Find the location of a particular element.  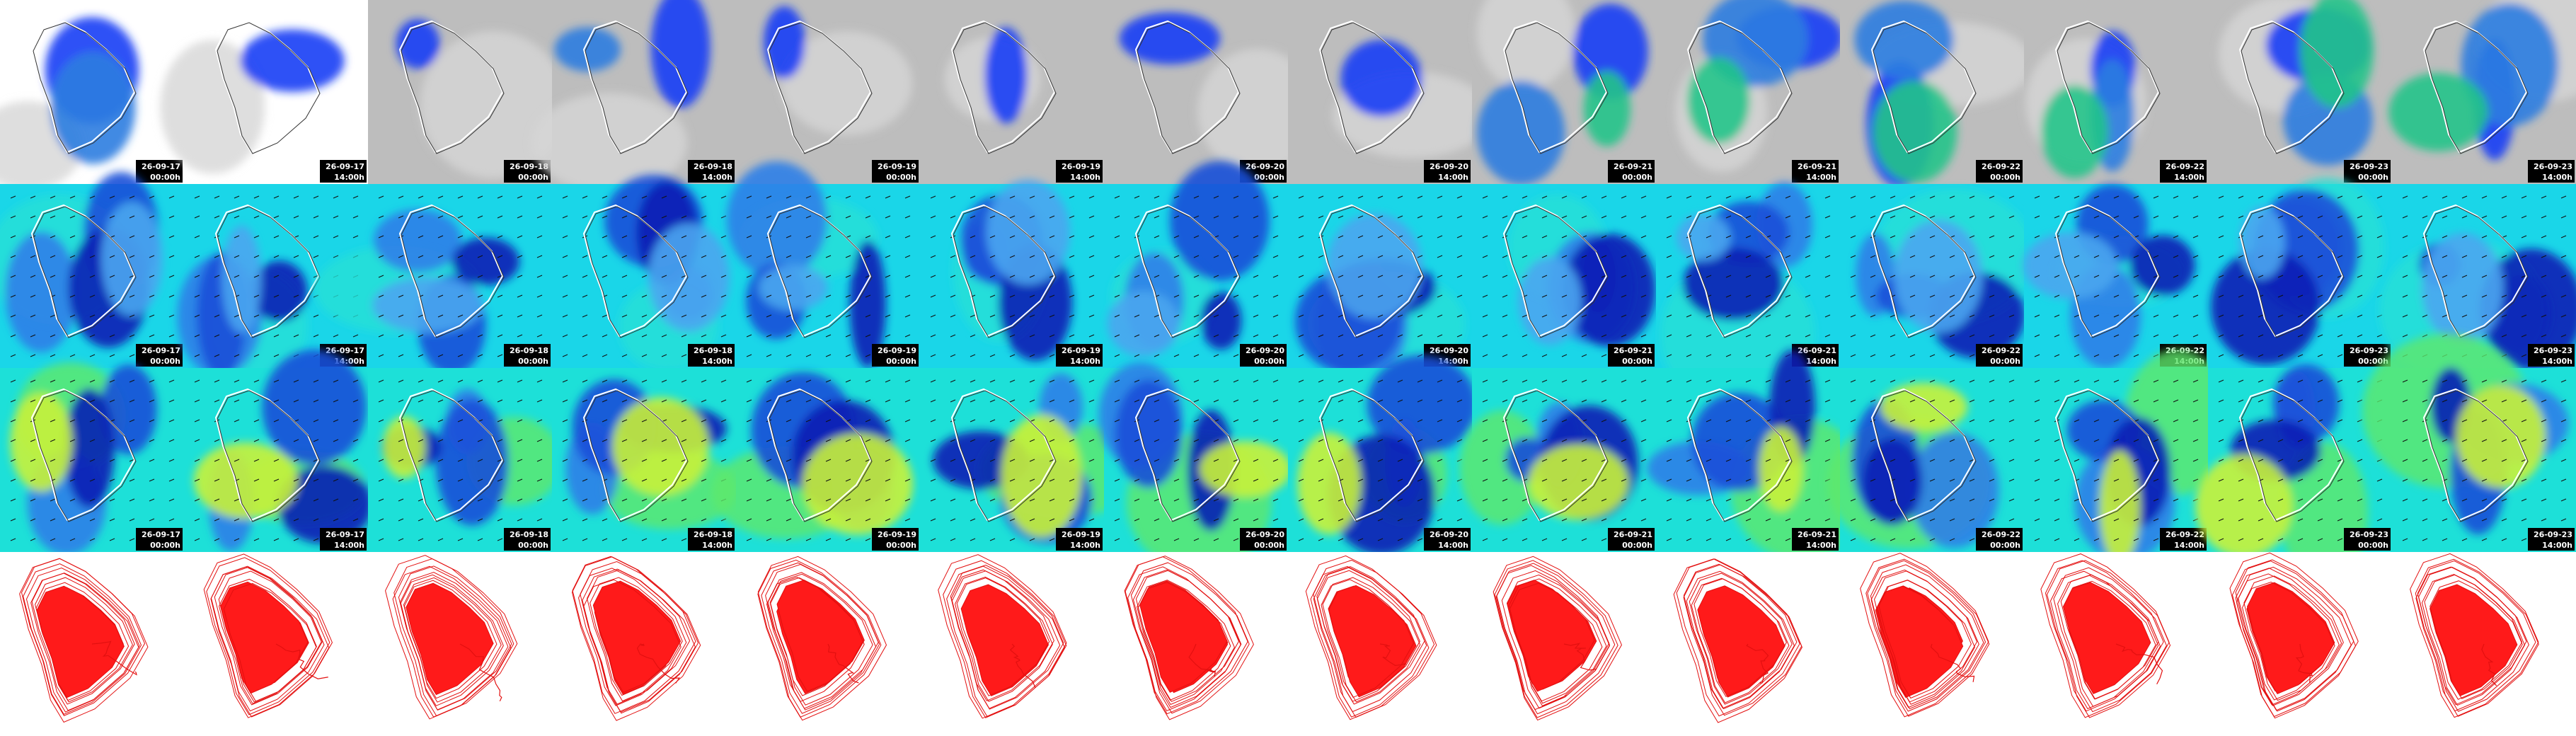

time-label: 14:00h is located at coordinates (1453, 545).